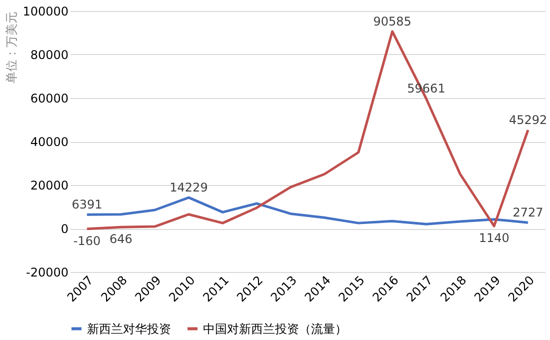  Describe the element at coordinates (87, 241) in the screenshot. I see `data-label: -160` at that location.